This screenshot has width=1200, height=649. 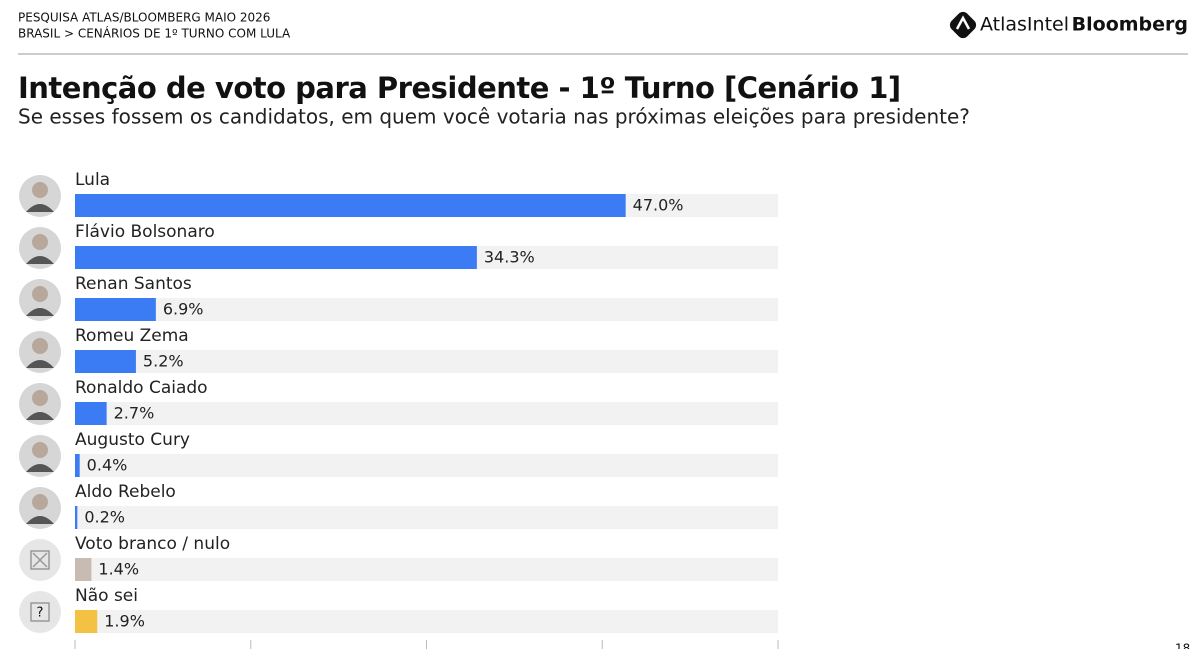 What do you see at coordinates (144, 18) in the screenshot?
I see `source: PESQUISA ATLAS/BLOOMBERG MAIO 2026` at bounding box center [144, 18].